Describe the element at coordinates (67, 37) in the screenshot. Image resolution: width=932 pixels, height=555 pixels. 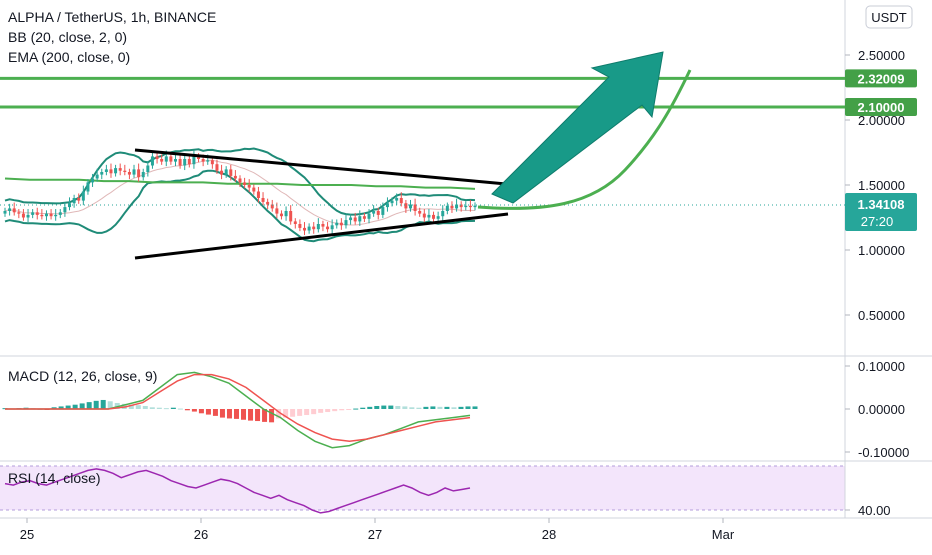
I see `bb-legend: BB (20, close, 2, 0)` at that location.